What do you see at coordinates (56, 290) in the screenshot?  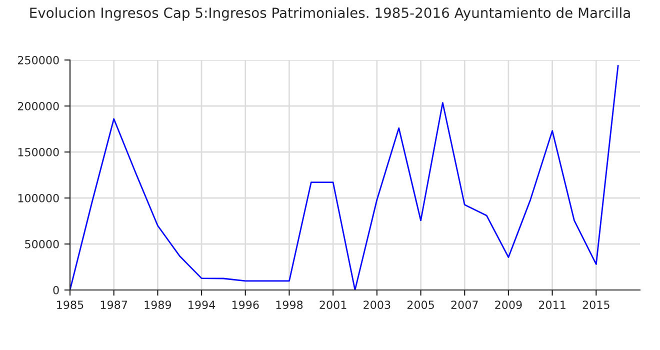 I see `y-tick-label: 0` at bounding box center [56, 290].